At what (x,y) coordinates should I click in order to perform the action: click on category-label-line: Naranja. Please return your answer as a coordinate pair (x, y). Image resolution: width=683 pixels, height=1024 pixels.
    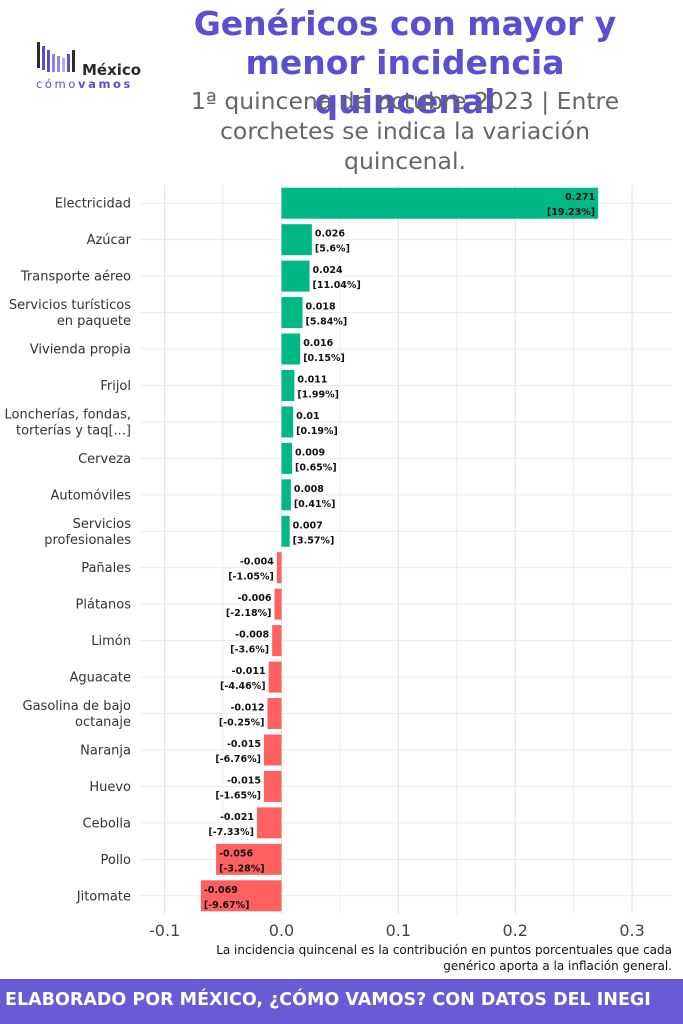
    Looking at the image, I should click on (105, 750).